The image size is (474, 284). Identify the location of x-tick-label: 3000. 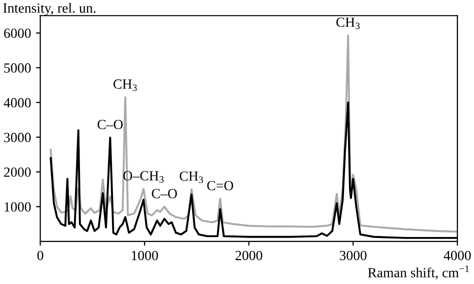
(353, 255).